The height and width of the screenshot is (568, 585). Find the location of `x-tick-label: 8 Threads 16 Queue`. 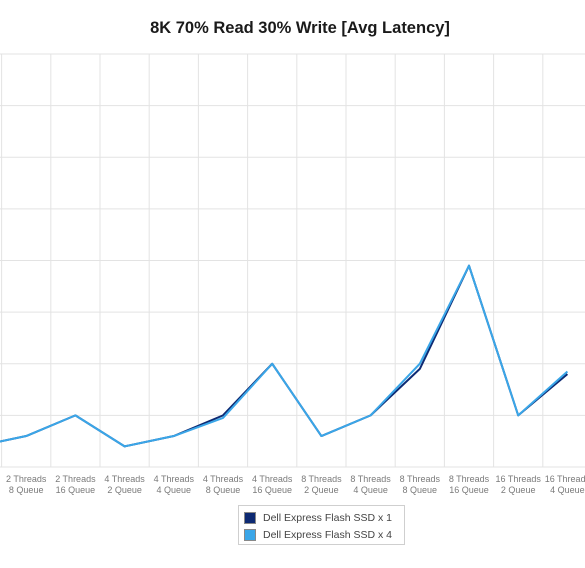

x-tick-label: 8 Threads 16 Queue is located at coordinates (469, 484).